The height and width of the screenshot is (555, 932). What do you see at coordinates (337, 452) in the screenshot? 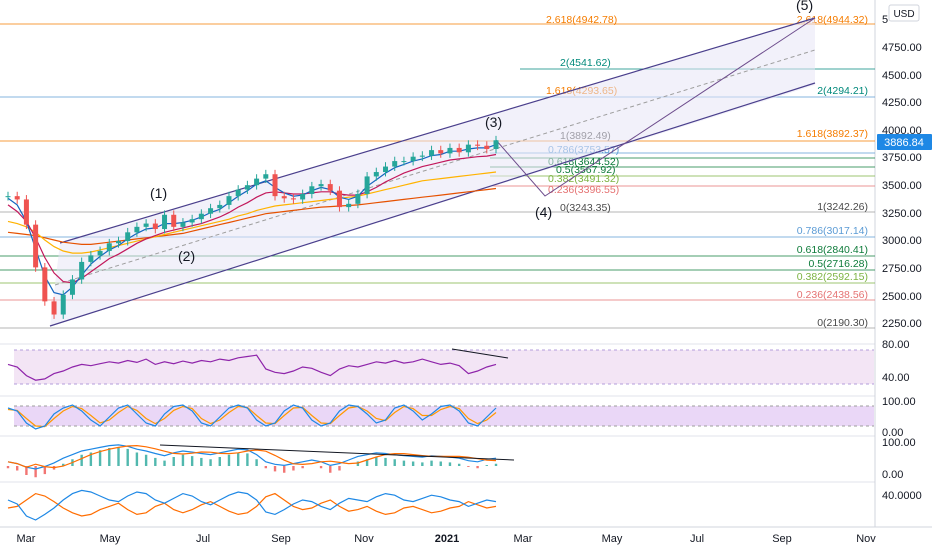
I see `macd-trendline` at bounding box center [337, 452].